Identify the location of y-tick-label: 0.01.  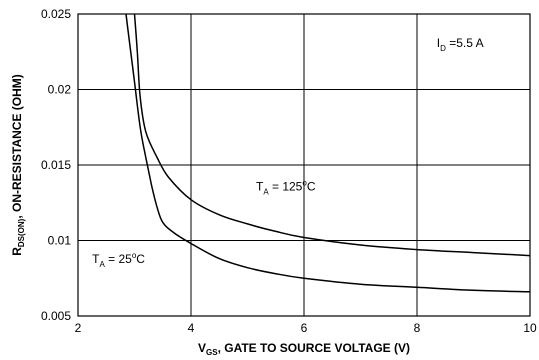
(60, 241).